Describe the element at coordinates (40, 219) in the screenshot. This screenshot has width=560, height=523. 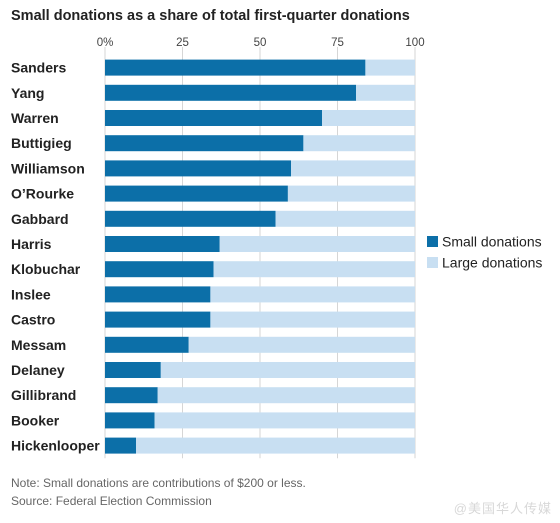
I see `category-label: Gabbard` at that location.